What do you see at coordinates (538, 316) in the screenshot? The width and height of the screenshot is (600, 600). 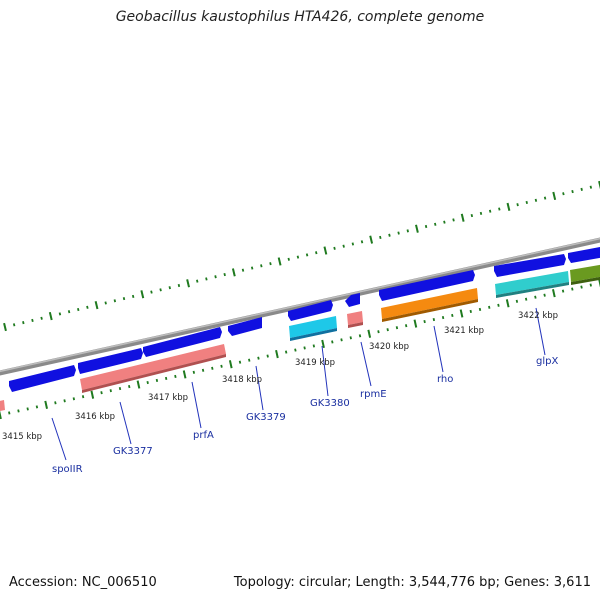 I see `scale-label: 3422 kbp` at bounding box center [538, 316].